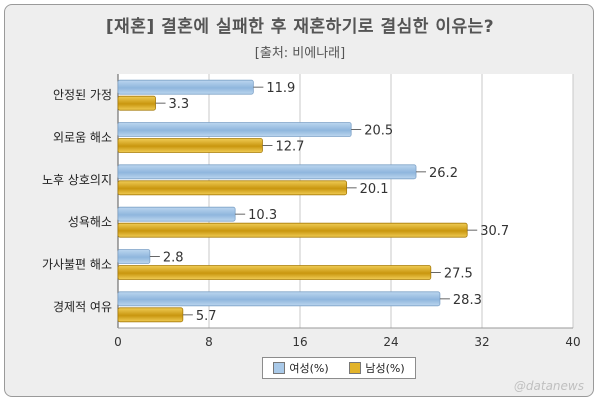 The width and height of the screenshot is (600, 403). What do you see at coordinates (280, 88) in the screenshot?
I see `data-label-female-0: 11.9` at bounding box center [280, 88].